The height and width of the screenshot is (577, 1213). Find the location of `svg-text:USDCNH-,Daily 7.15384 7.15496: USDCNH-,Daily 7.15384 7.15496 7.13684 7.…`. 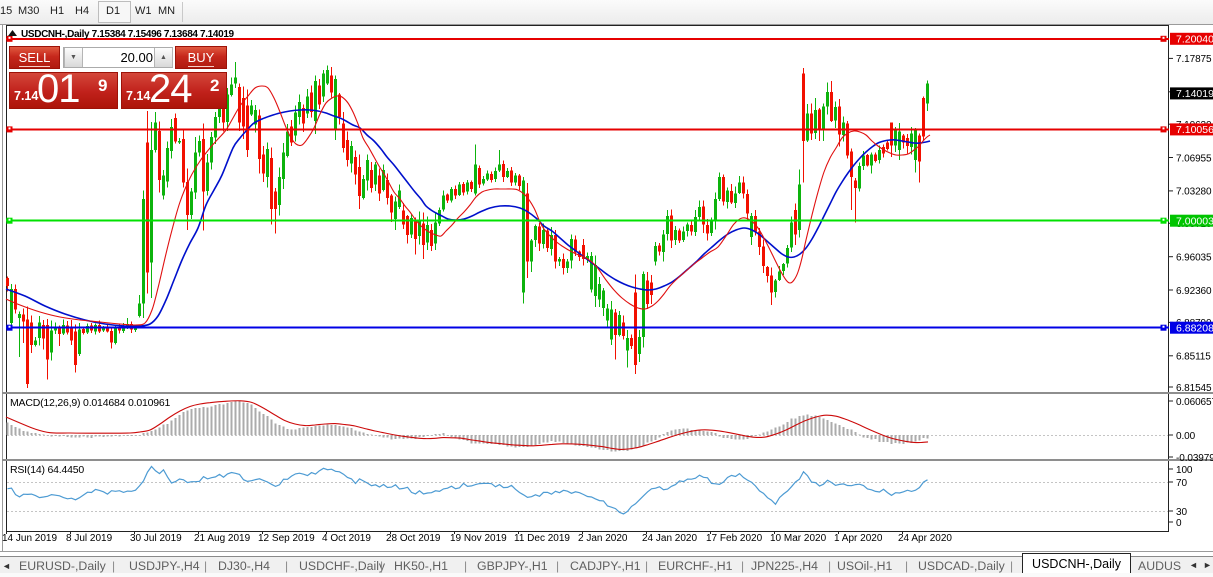

svg-text:USDCNH-,Daily 7.15384 7.15496: USDCNH-,Daily 7.15384 7.15496 7.13684 7.… is located at coordinates (128, 34).